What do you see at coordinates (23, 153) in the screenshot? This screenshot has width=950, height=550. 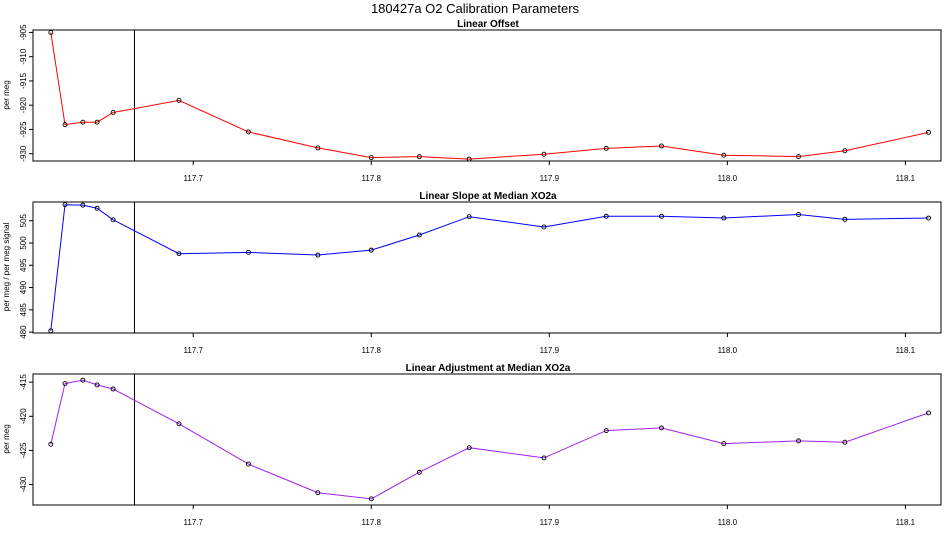 I see `y-tick-label: -930` at bounding box center [23, 153].